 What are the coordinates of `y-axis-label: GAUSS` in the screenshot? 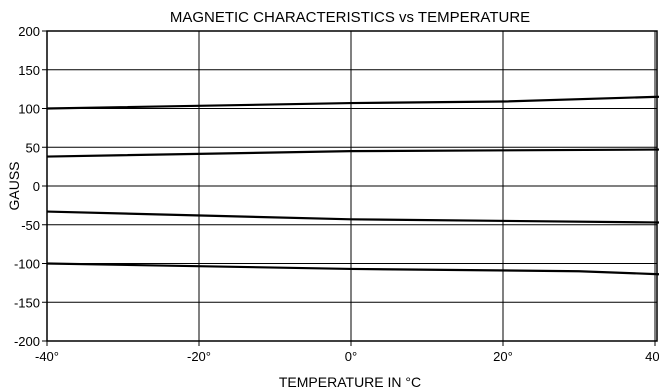 It's located at (14, 185).